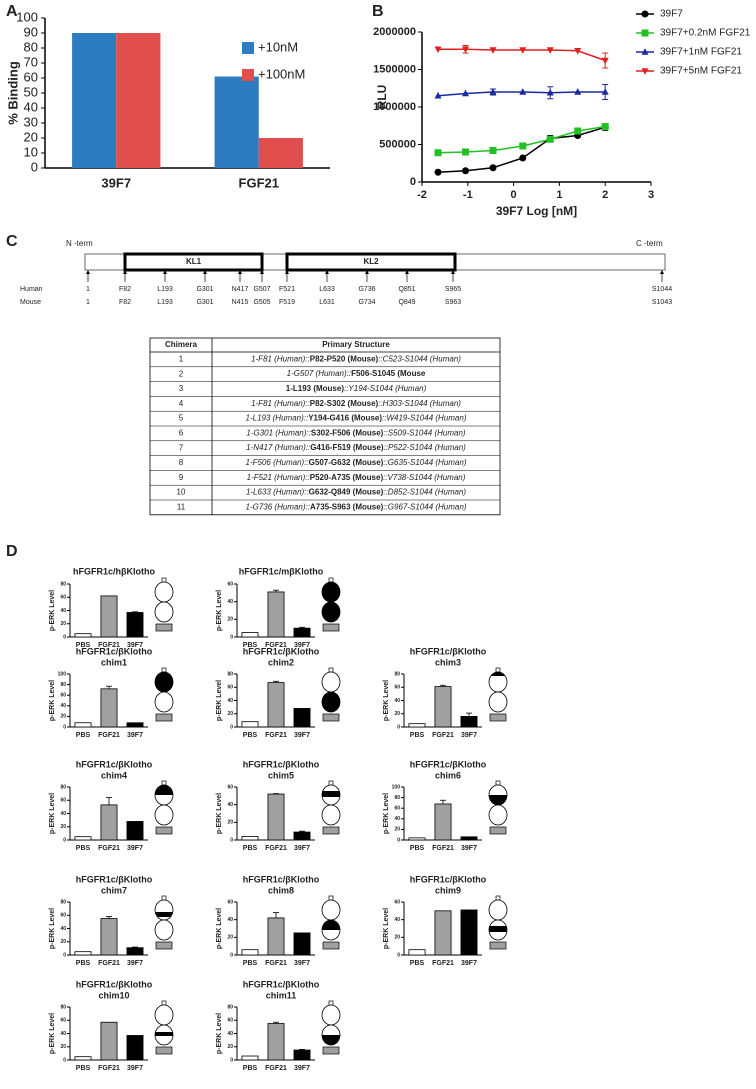 This screenshot has width=756, height=1089. Describe the element at coordinates (701, 71) in the screenshot. I see `legend-label: 39F7+5nM FGF21` at that location.